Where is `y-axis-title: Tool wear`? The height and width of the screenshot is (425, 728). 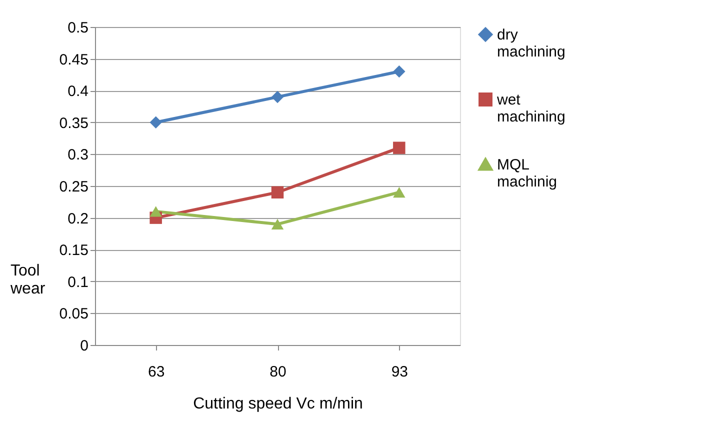 y-axis-title: Tool wear is located at coordinates (28, 280).